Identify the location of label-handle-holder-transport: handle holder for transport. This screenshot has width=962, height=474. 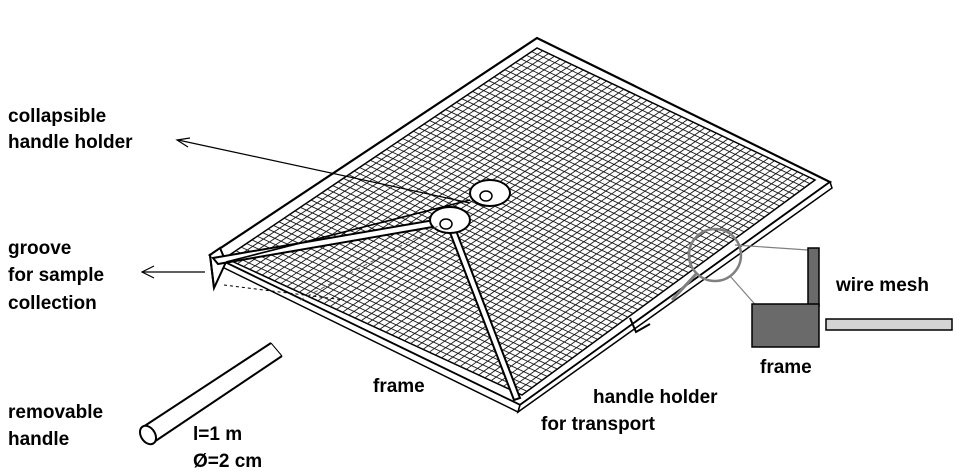
(632, 411).